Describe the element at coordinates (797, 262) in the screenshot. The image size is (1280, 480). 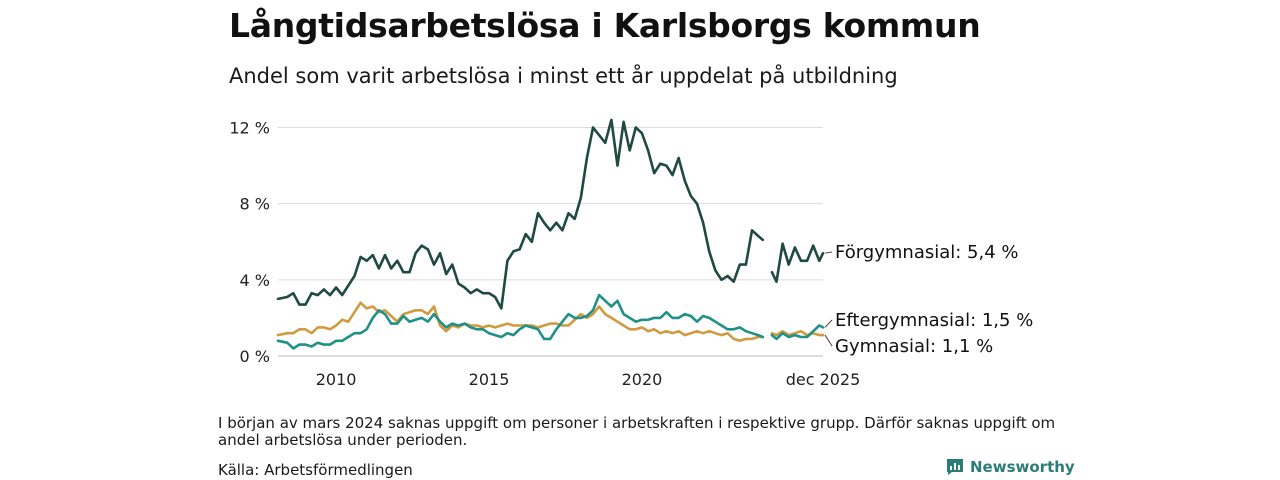
I see `series-line-förgymnasial-segment-1` at that location.